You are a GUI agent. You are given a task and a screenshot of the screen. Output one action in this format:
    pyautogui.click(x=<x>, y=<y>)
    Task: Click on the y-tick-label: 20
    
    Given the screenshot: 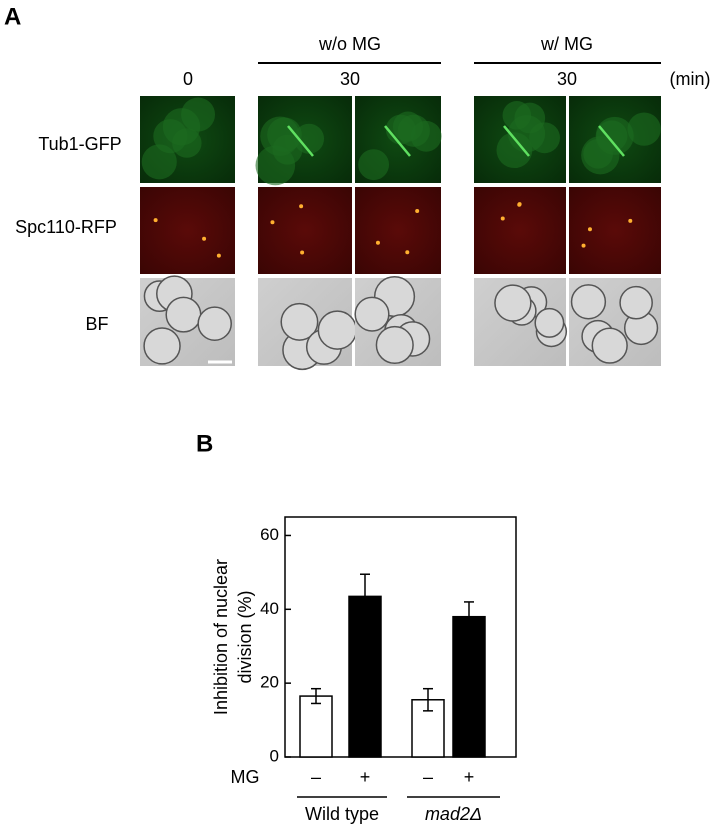 What is the action you would take?
    pyautogui.click(x=269, y=682)
    